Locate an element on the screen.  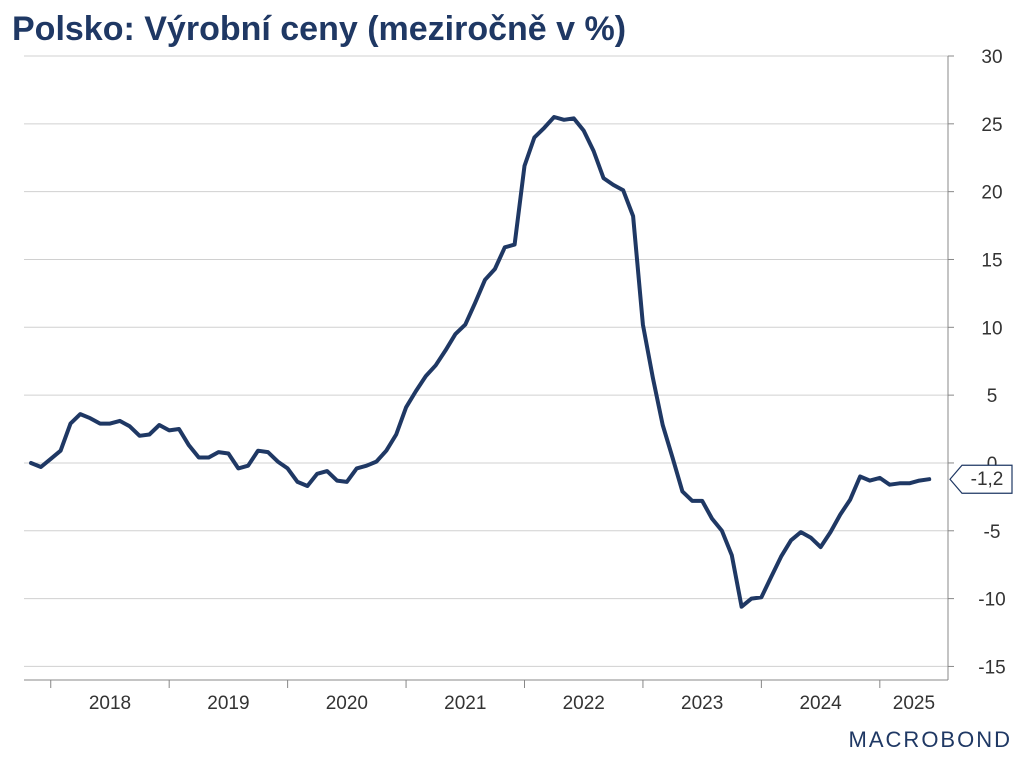
x-axis-ticks: 2018 2019 2020 2021 2022 2023 2024 2025 is located at coordinates (492, 697).